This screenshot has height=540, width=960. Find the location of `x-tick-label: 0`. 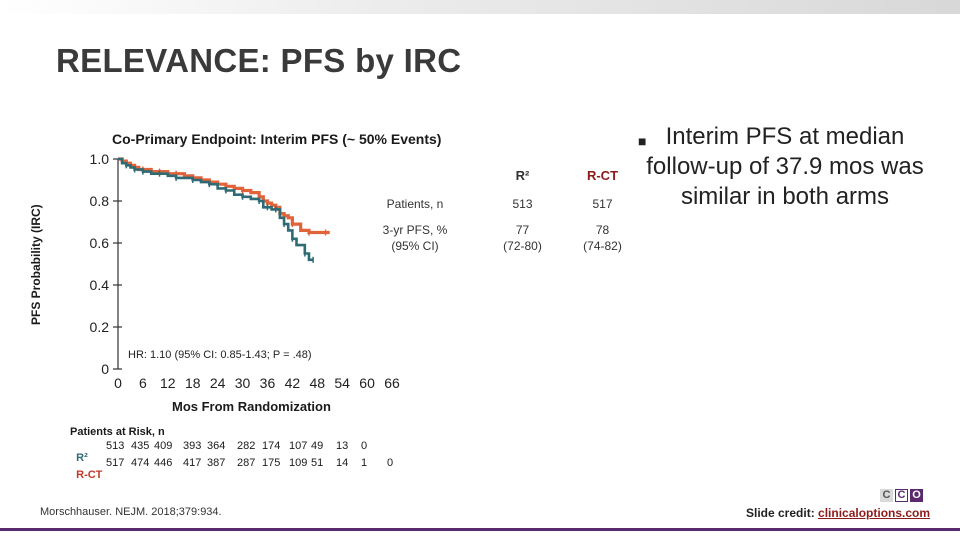

x-tick-label: 0 is located at coordinates (118, 383).